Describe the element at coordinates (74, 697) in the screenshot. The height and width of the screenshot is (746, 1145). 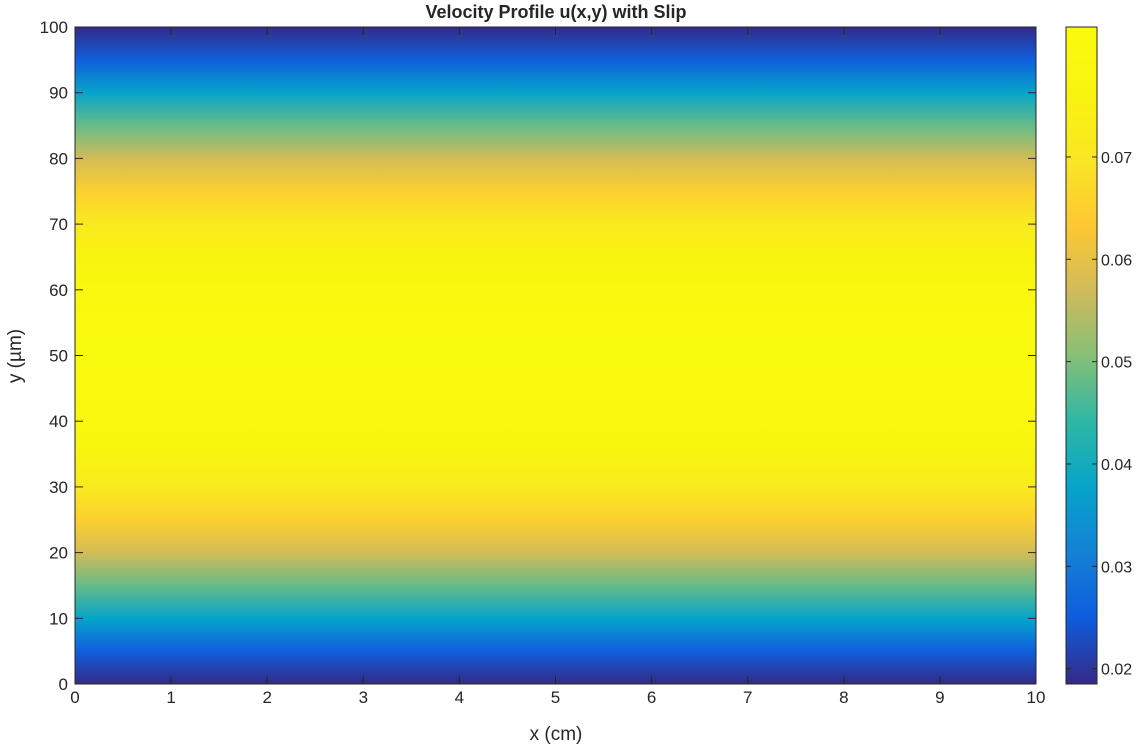
I see `x-tick-label: 0` at that location.